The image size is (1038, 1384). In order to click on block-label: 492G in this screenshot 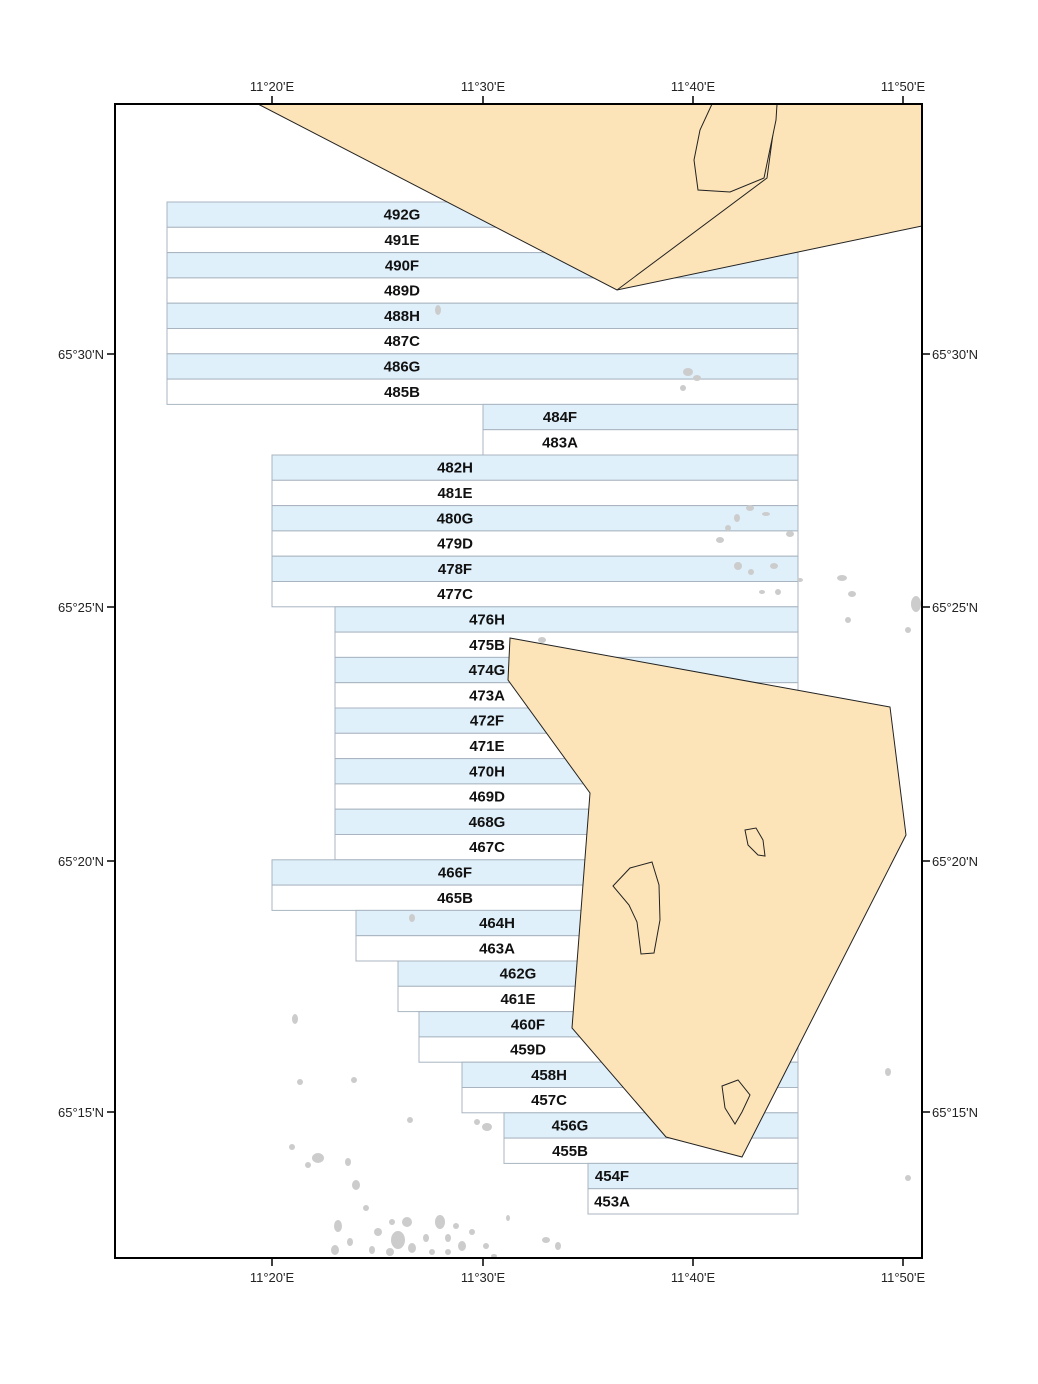, I will do `click(402, 215)`.